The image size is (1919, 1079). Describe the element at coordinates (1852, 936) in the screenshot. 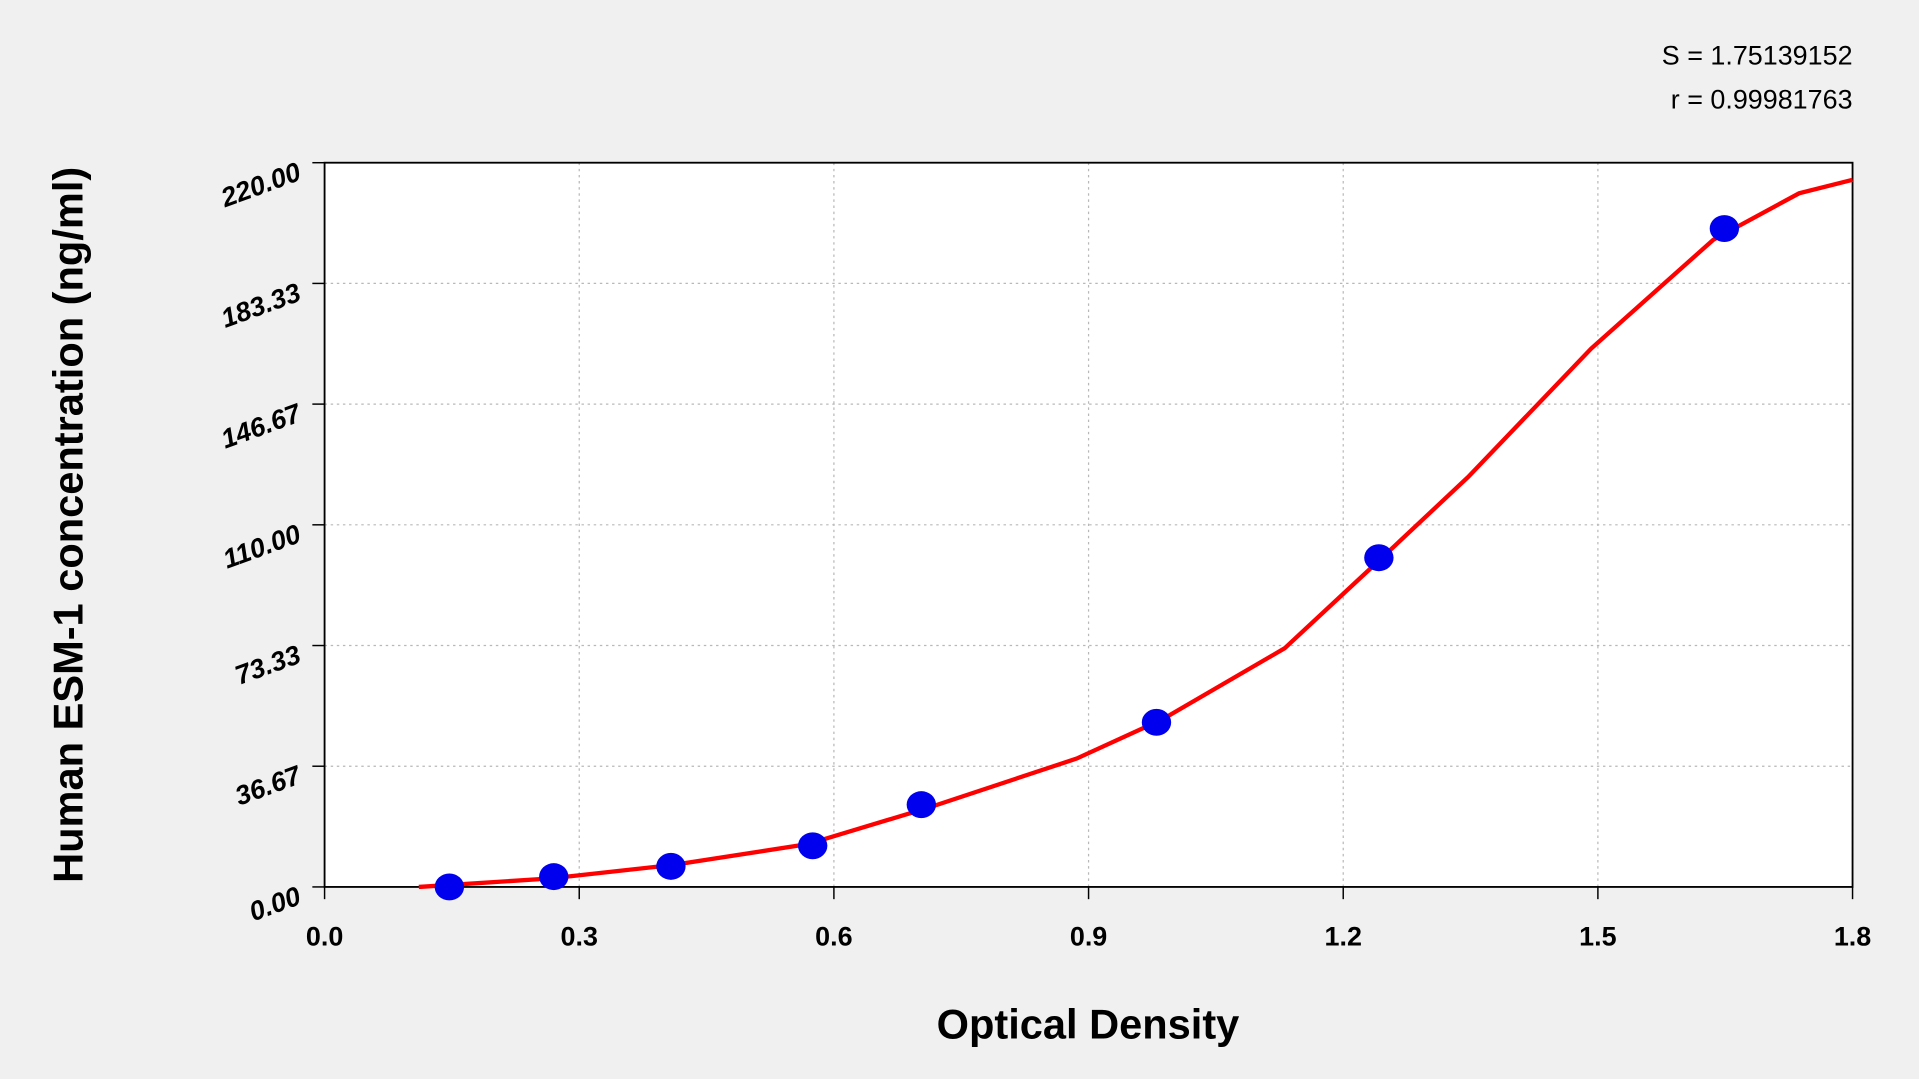

I see `x-tick-label: 1.8` at that location.